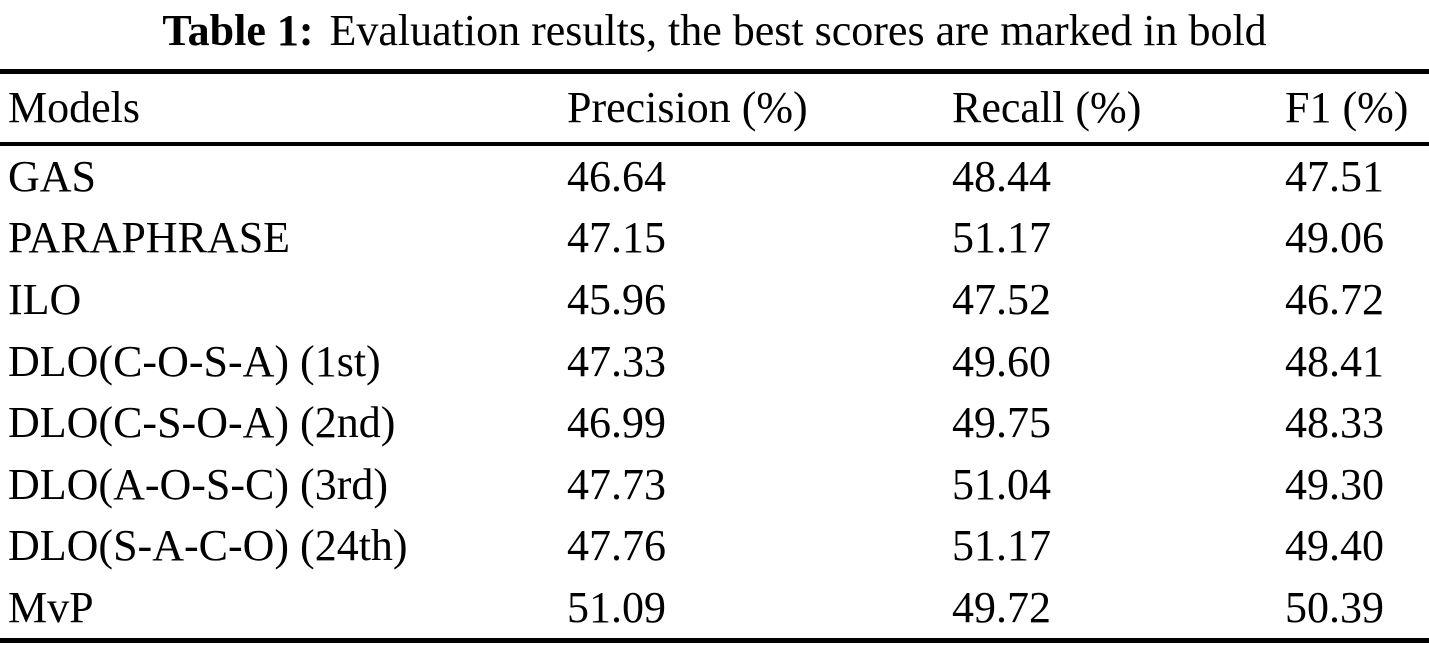 Image resolution: width=1429 pixels, height=654 pixels. I want to click on f1-cell: 50.39, so click(1334, 608).